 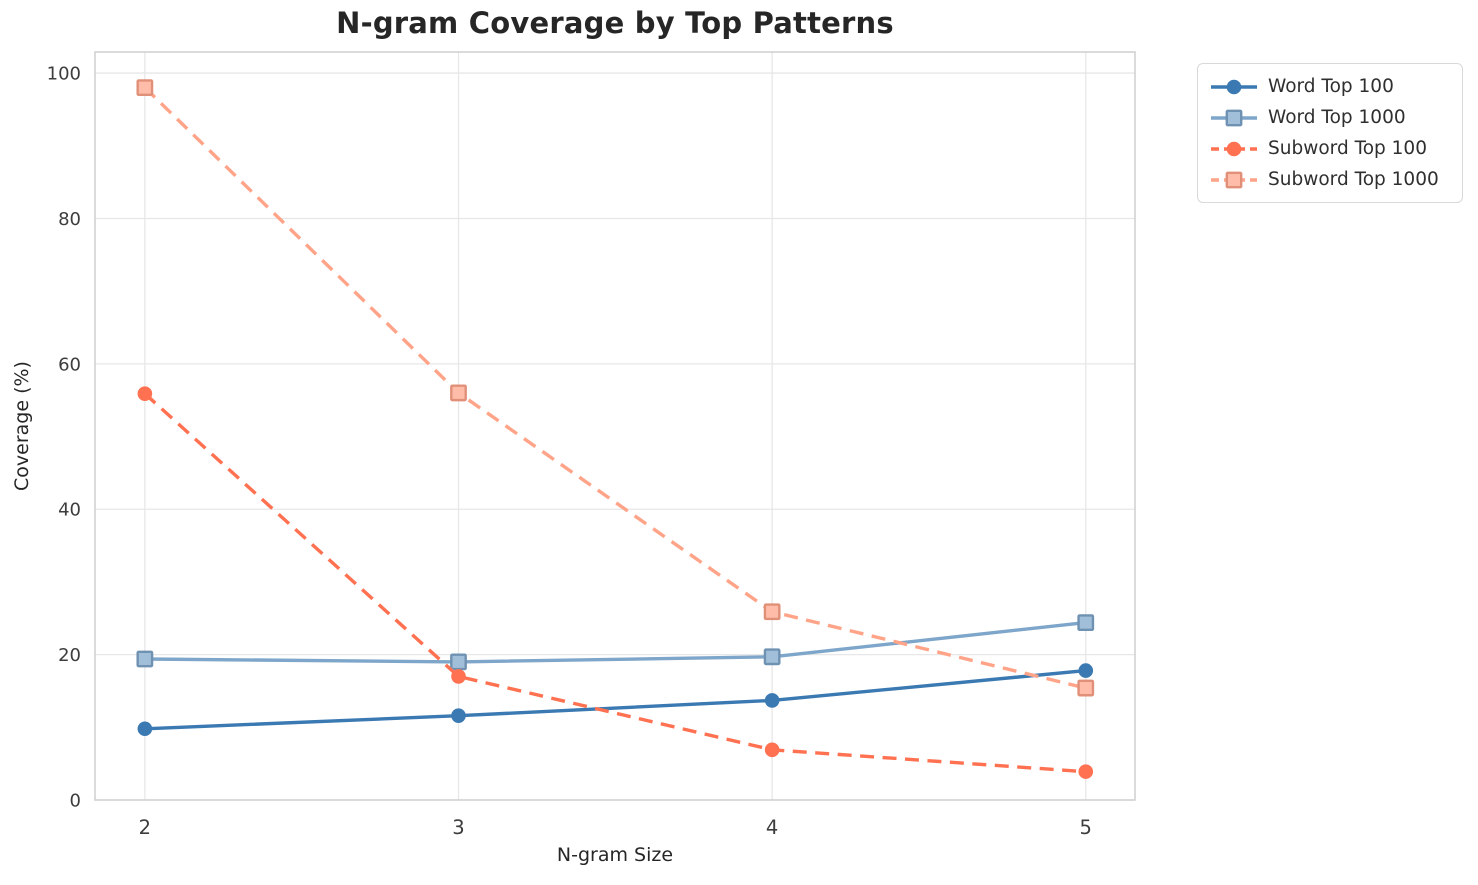 What do you see at coordinates (69, 364) in the screenshot?
I see `y-tick-label: 60` at bounding box center [69, 364].